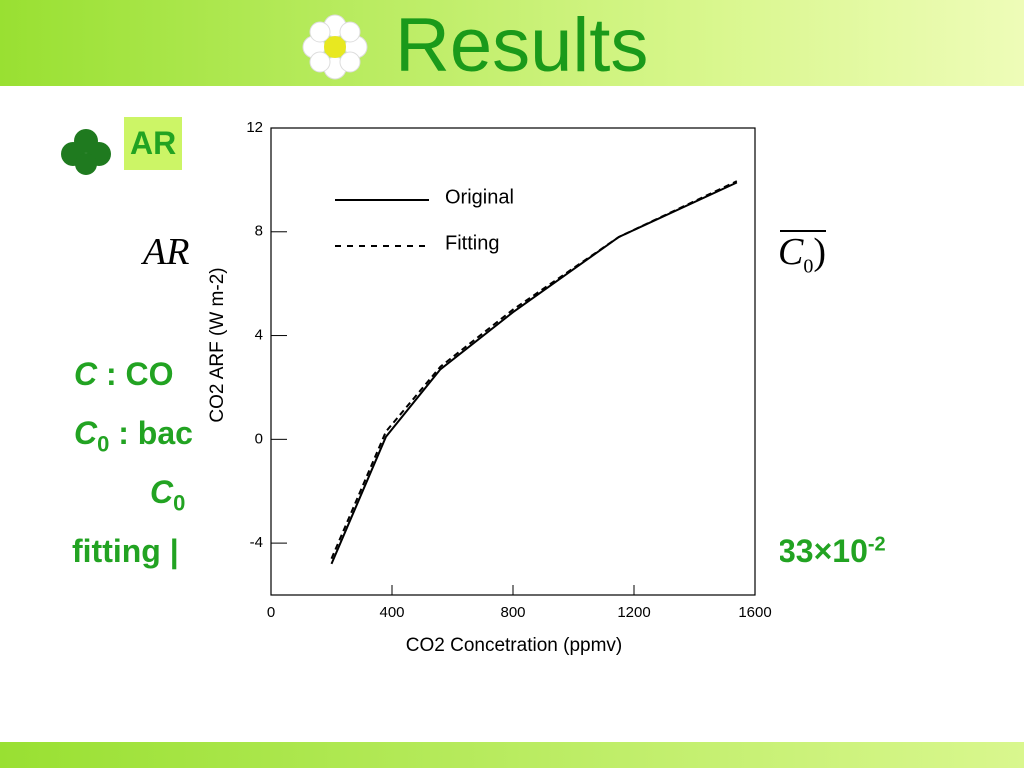  Describe the element at coordinates (820, 252) in the screenshot. I see `formula-close: )` at that location.